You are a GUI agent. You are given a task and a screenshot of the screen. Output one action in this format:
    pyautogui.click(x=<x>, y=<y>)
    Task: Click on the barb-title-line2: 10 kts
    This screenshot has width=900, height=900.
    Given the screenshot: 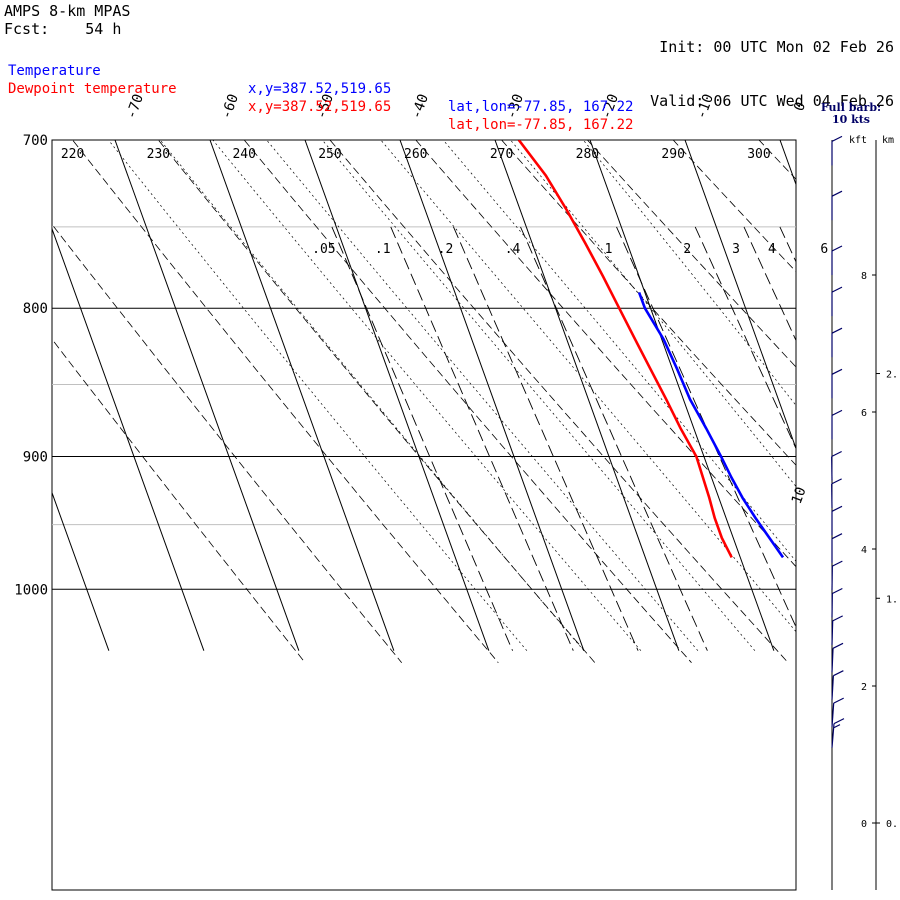 What is the action you would take?
    pyautogui.click(x=851, y=119)
    